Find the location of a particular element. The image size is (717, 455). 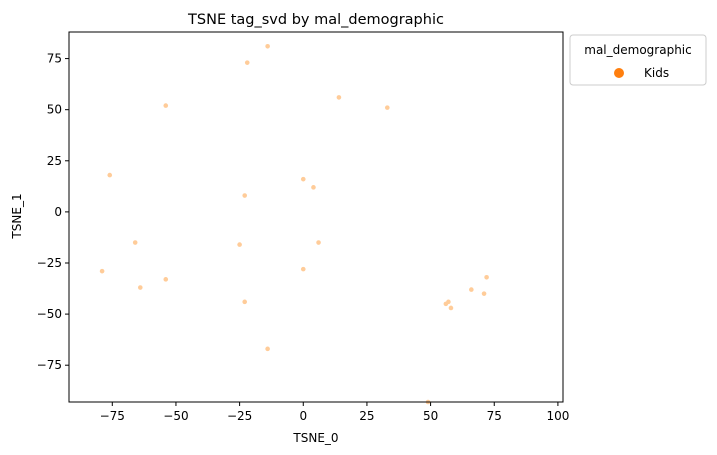

legend-title: mal_demographic is located at coordinates (637, 50).